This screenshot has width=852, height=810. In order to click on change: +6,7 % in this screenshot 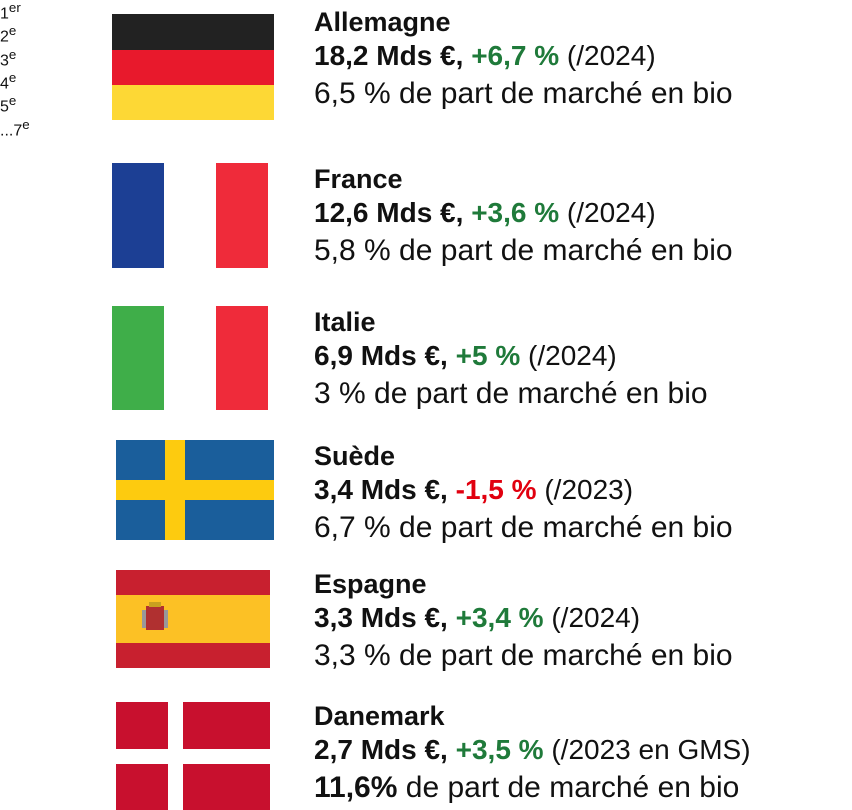, I will do `click(515, 55)`.